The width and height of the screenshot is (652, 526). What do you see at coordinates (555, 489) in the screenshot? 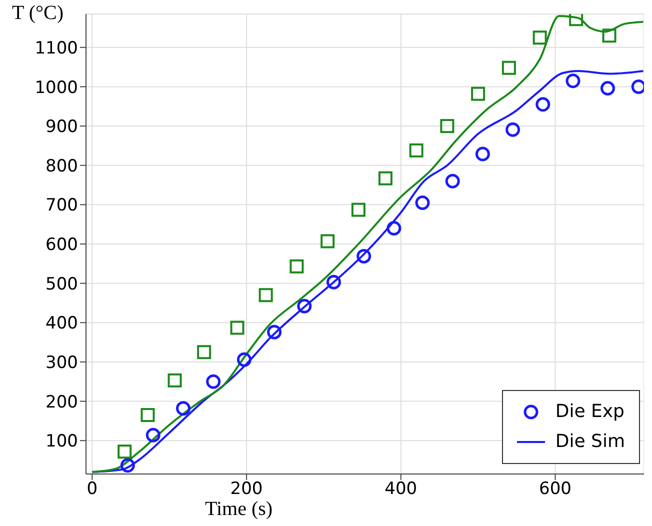
I see `x-tick-label: 600` at bounding box center [555, 489].